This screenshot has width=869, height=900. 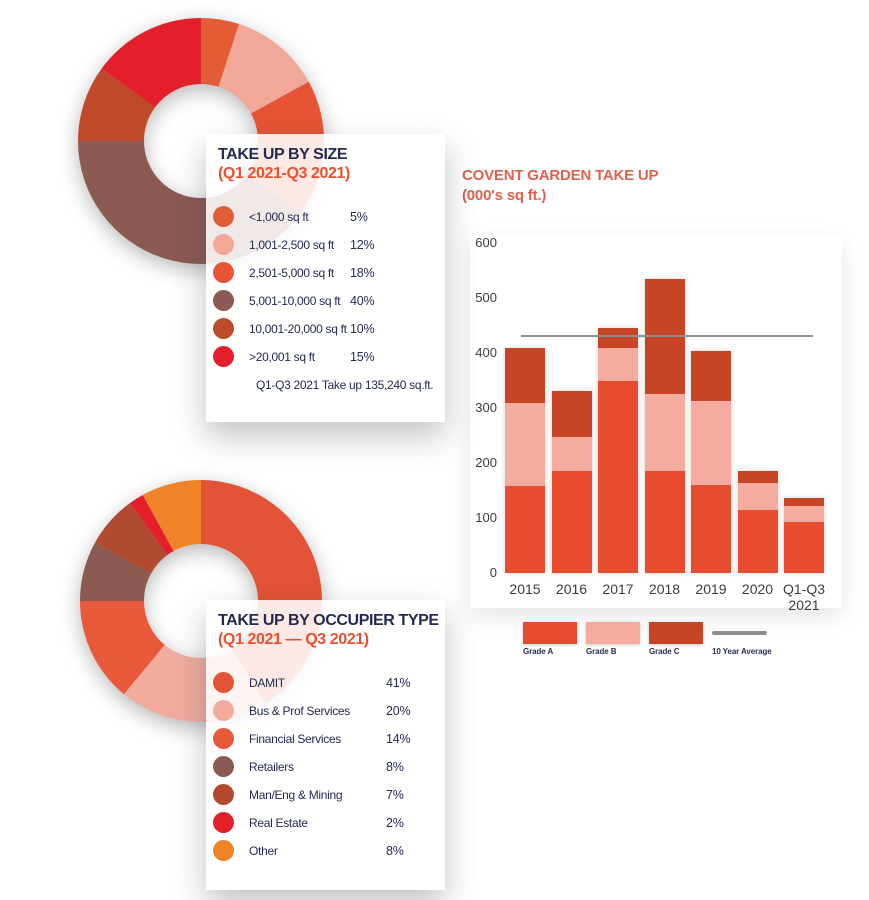 I want to click on legend-row: 1,001-2,500 sq ft 12%, so click(x=326, y=245).